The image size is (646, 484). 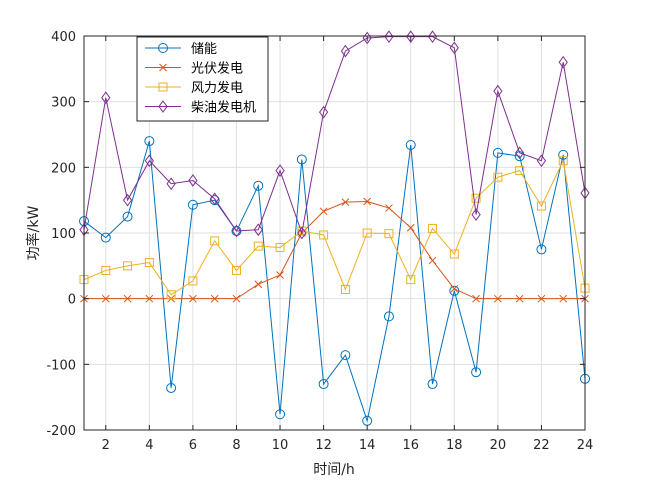 I want to click on x-tick-label: 14, so click(x=367, y=445).